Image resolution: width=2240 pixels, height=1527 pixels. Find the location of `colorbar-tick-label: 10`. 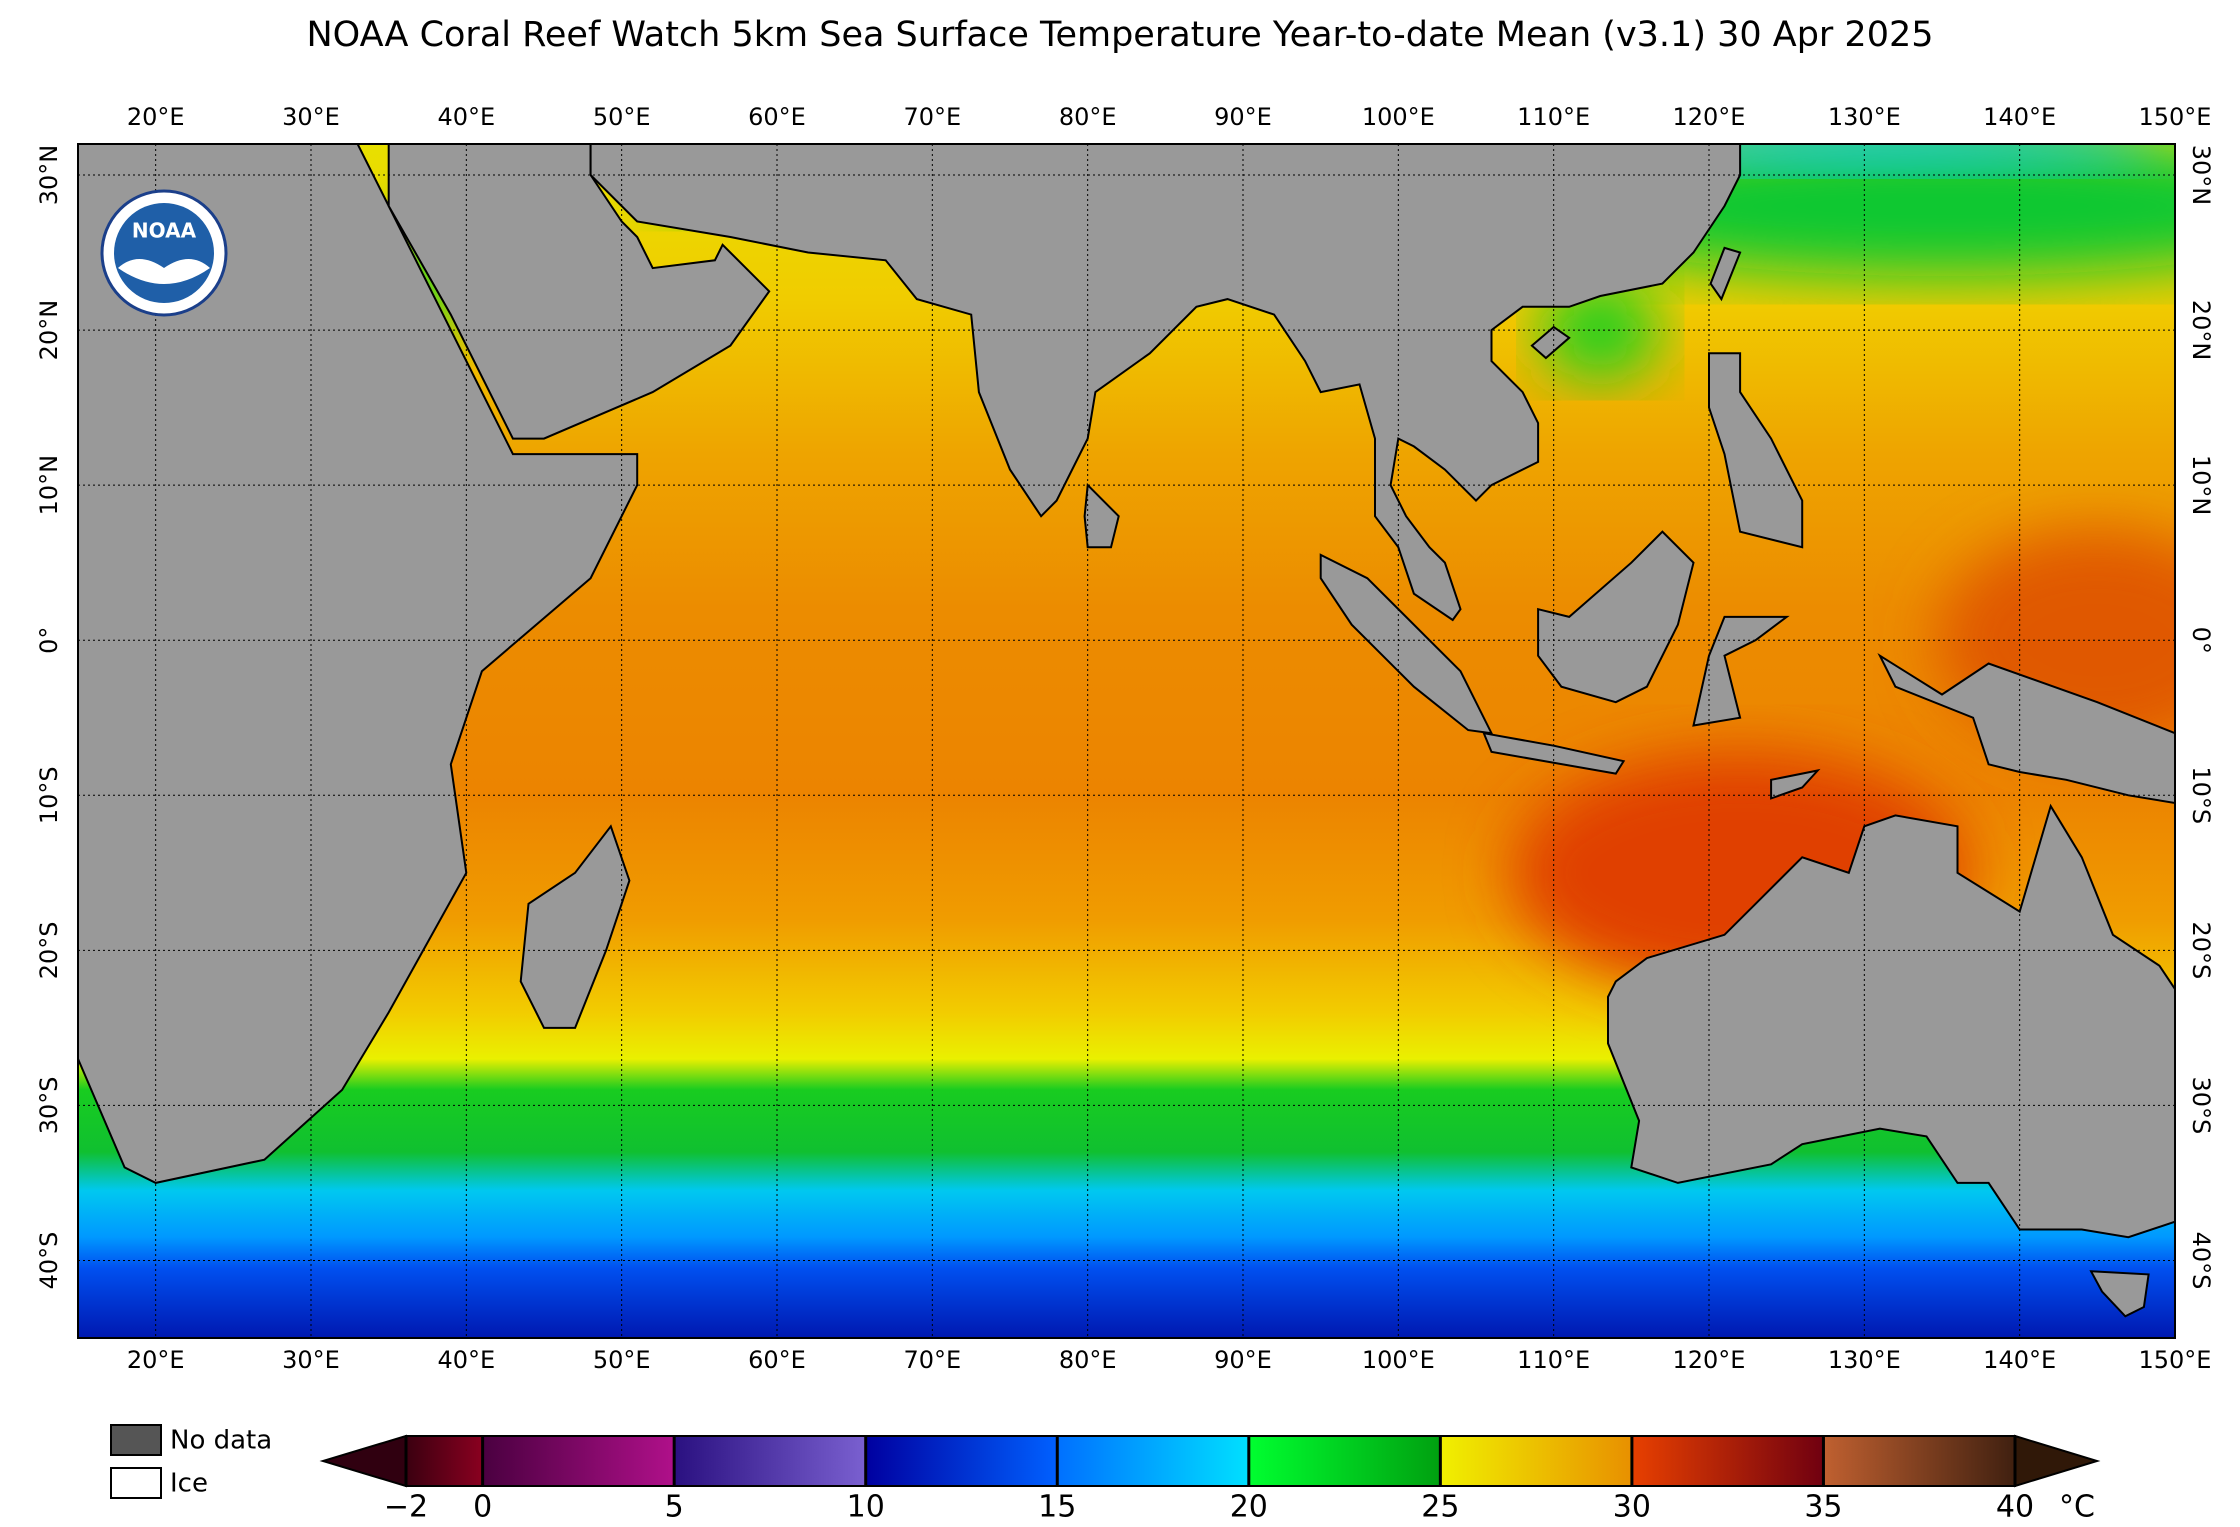

colorbar-tick-label: 10 is located at coordinates (866, 1507).